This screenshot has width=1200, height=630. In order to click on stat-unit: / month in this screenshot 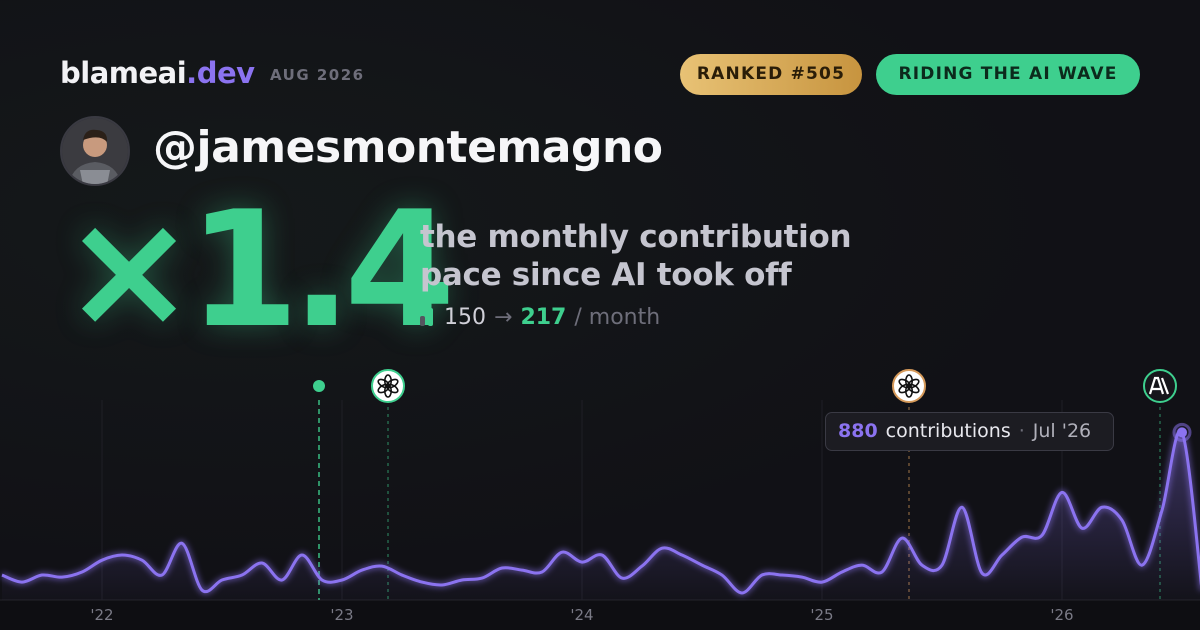, I will do `click(617, 317)`.